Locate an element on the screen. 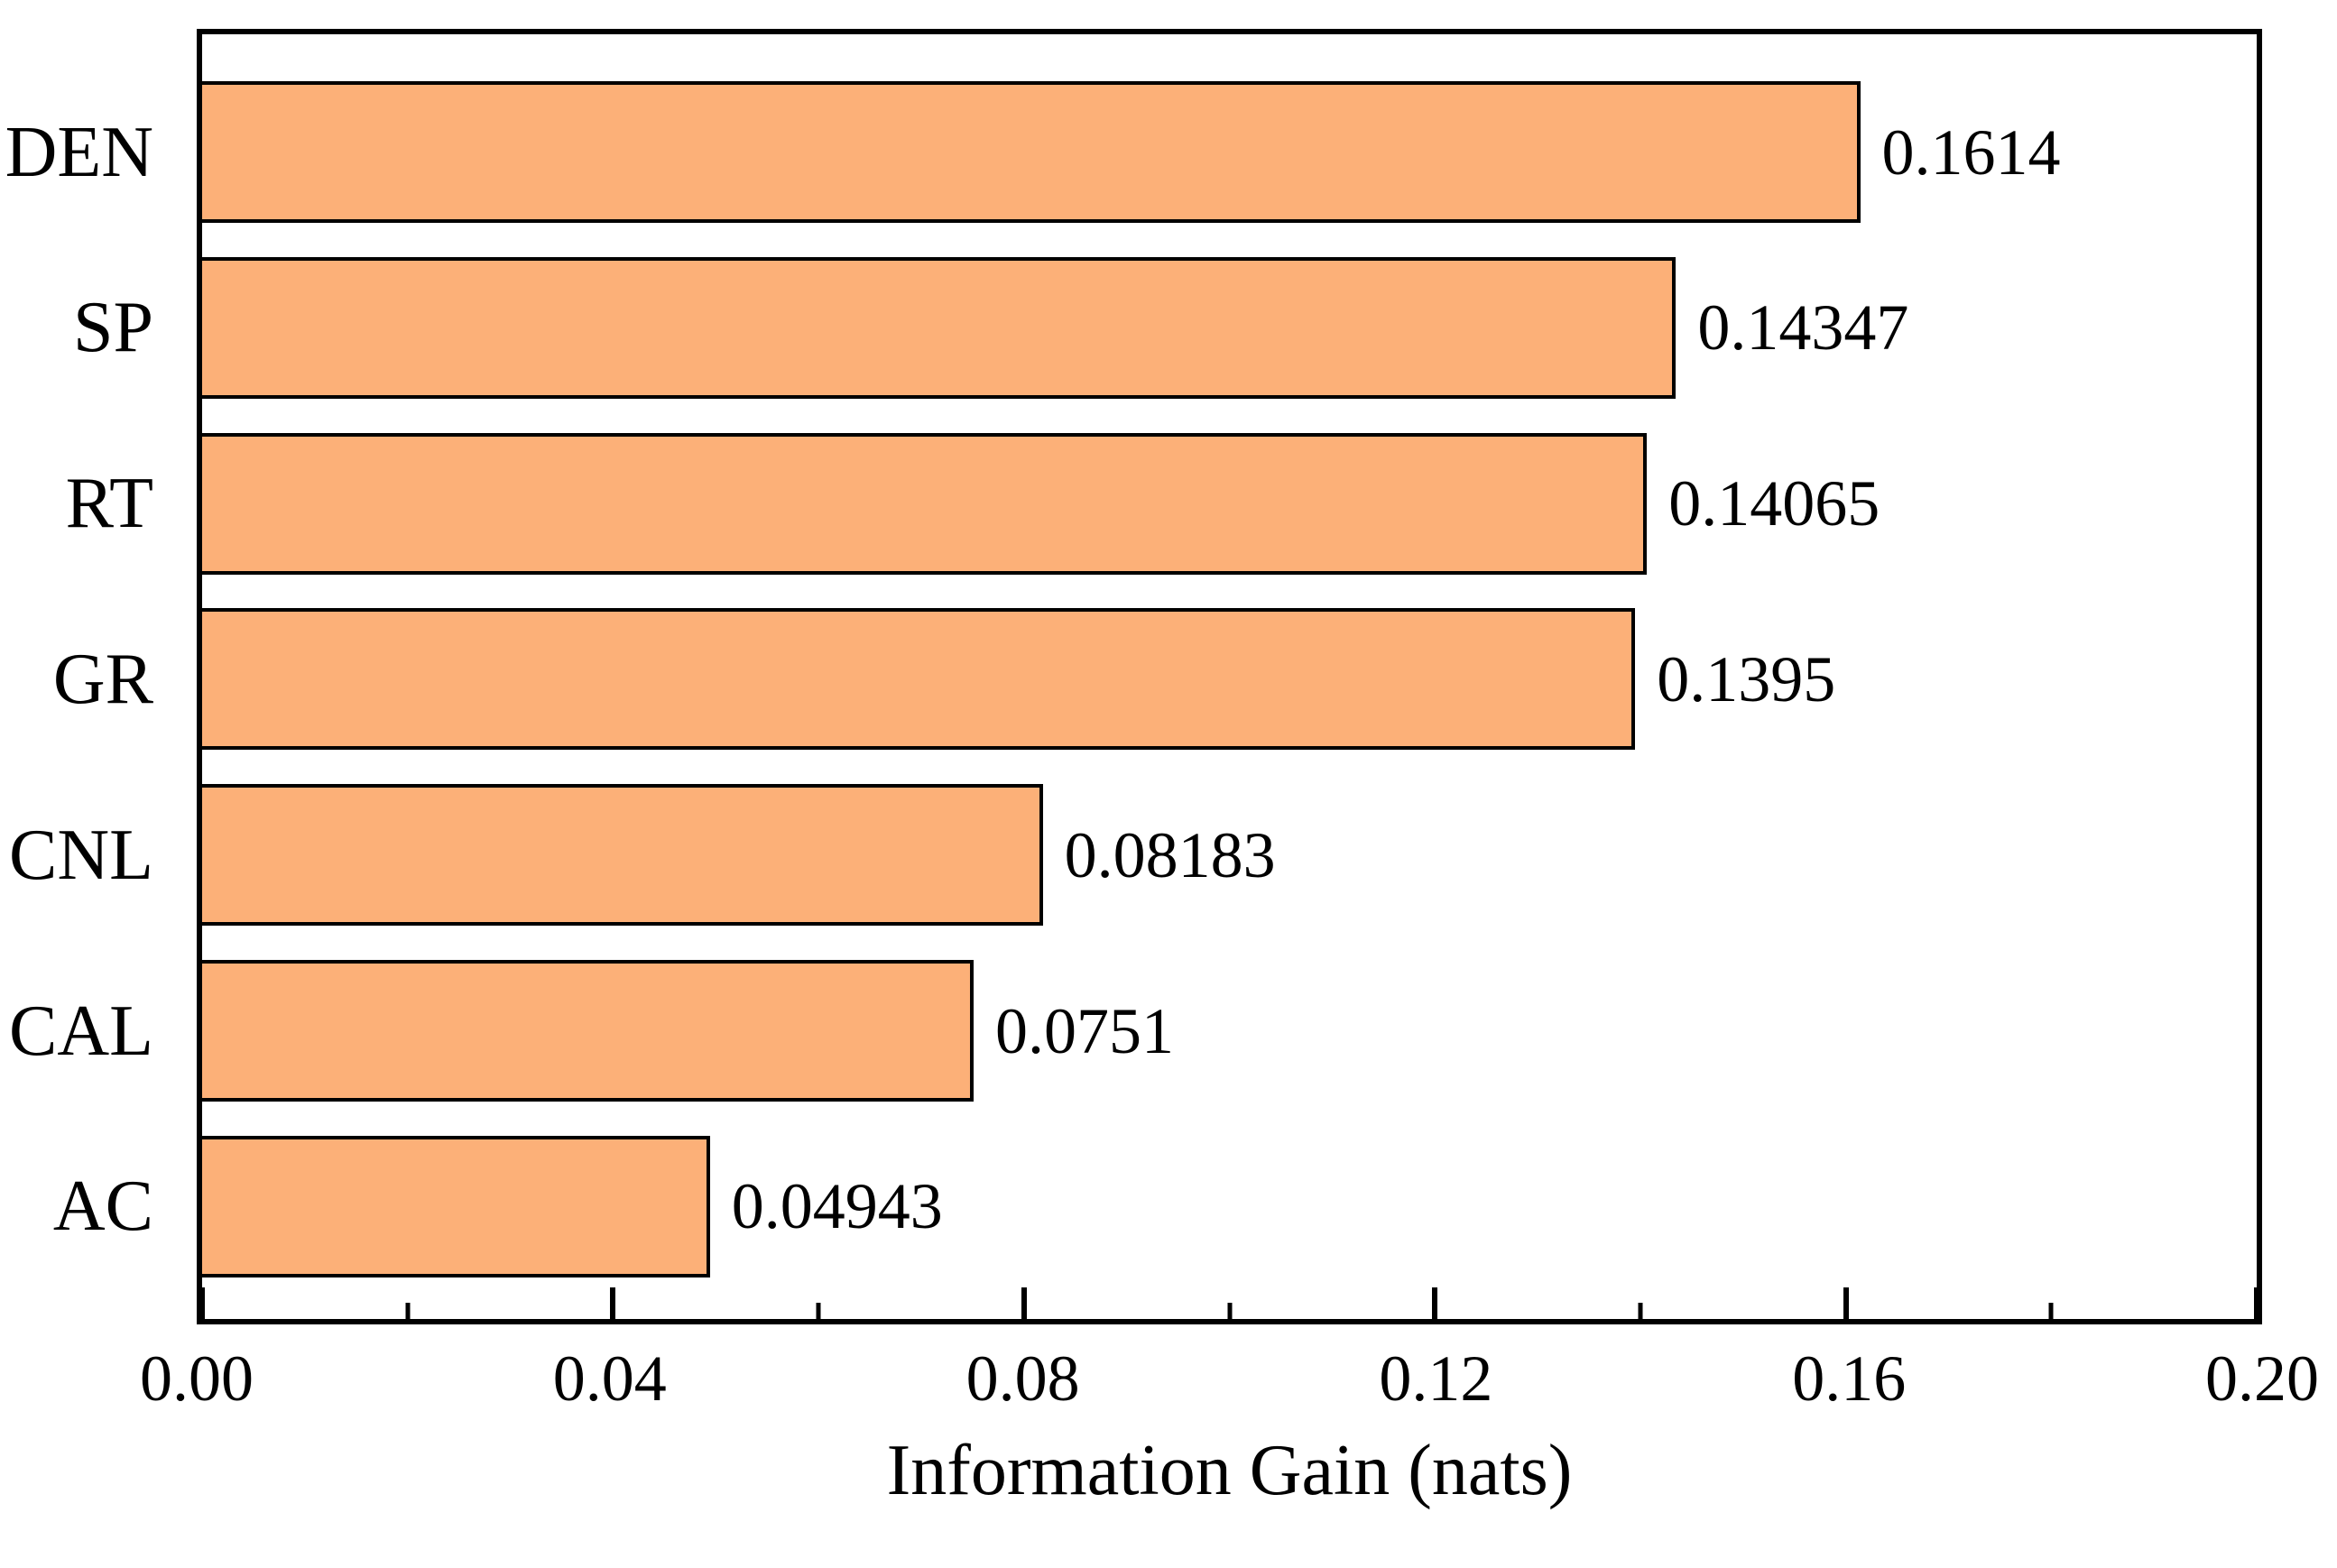 The height and width of the screenshot is (1568, 2337). bar-row-sp: SP 0.14347 is located at coordinates (1165, 327).